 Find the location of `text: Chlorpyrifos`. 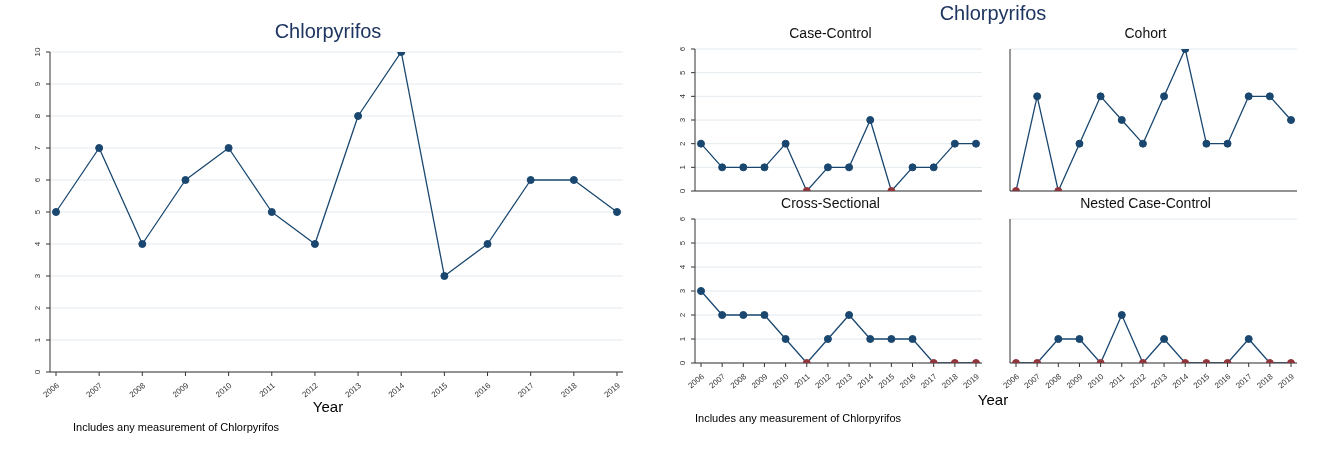

text: Chlorpyrifos is located at coordinates (993, 13).